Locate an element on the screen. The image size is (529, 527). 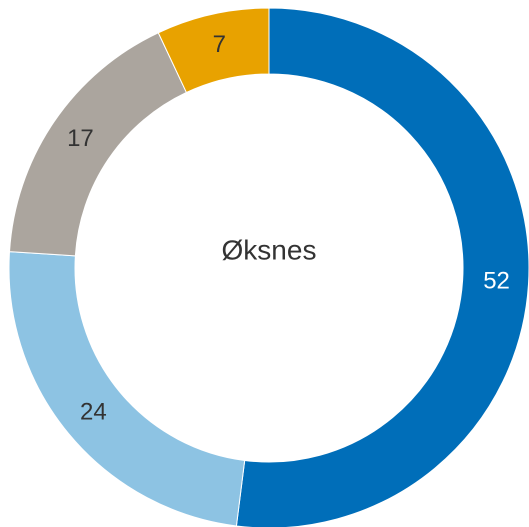
value-label: 17 is located at coordinates (80, 138).